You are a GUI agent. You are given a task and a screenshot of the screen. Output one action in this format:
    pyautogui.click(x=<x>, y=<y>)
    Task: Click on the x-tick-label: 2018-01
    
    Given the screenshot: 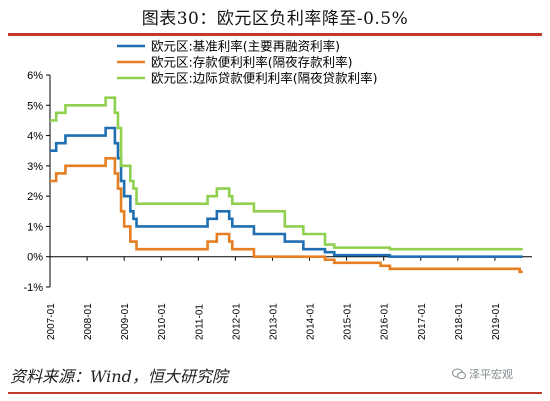 What is the action you would take?
    pyautogui.click(x=459, y=321)
    